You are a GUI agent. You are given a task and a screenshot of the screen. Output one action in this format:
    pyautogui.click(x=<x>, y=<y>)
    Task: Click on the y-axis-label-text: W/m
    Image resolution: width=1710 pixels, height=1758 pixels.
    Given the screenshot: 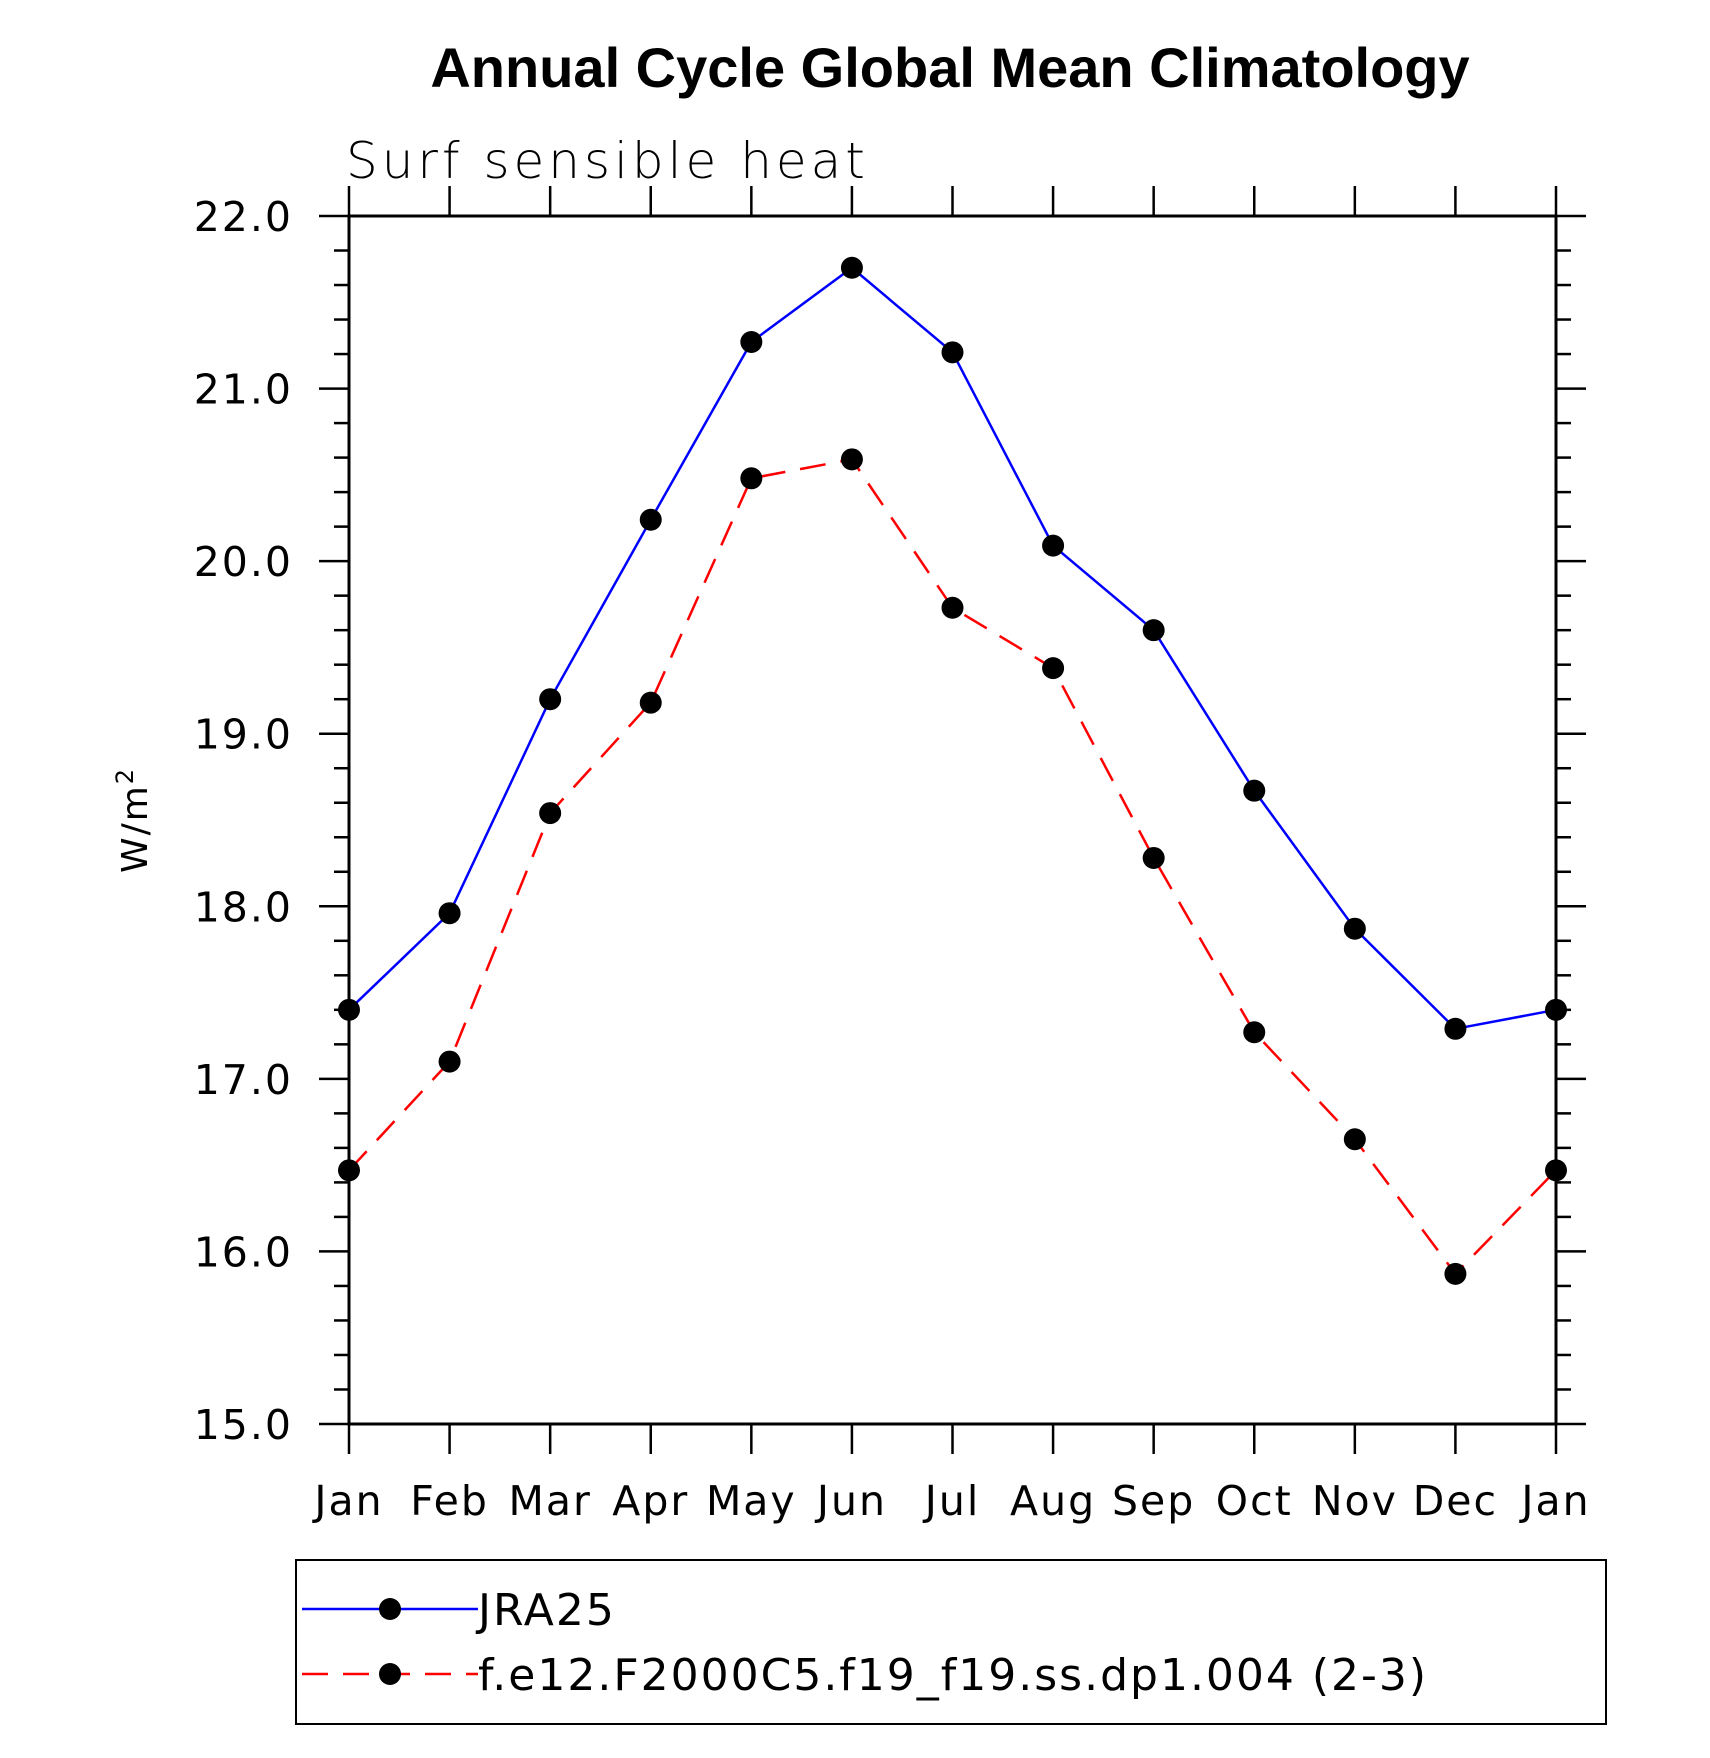 What is the action you would take?
    pyautogui.click(x=135, y=828)
    